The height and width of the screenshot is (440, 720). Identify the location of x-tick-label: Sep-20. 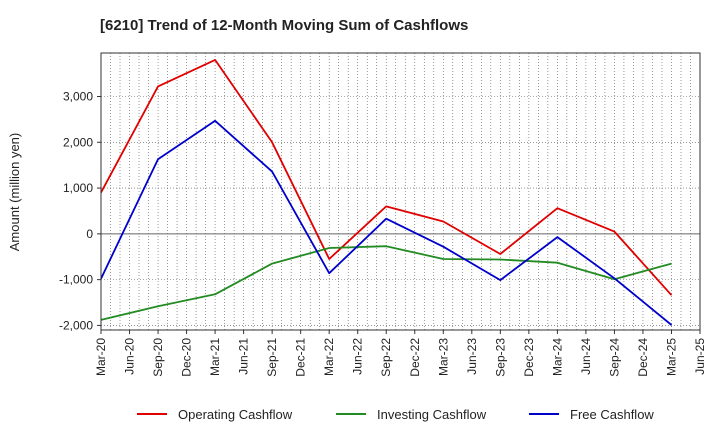
(158, 357).